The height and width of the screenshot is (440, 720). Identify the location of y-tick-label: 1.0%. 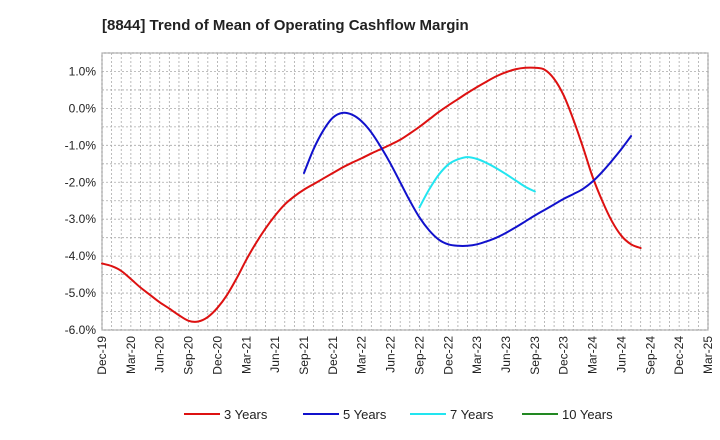
(83, 71).